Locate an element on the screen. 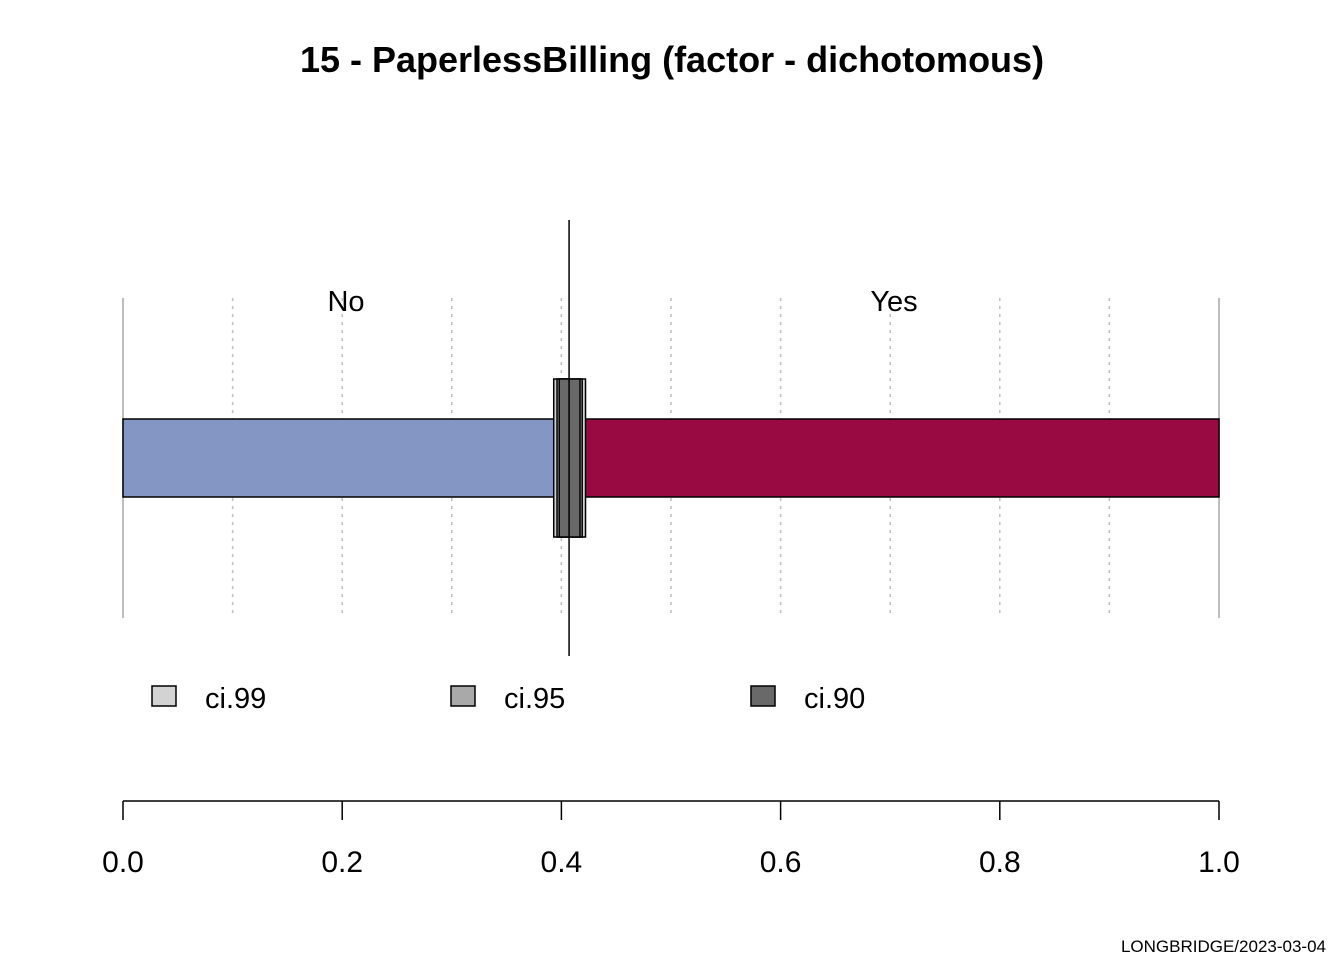 The height and width of the screenshot is (960, 1344). tick-label: 0.6 is located at coordinates (781, 862).